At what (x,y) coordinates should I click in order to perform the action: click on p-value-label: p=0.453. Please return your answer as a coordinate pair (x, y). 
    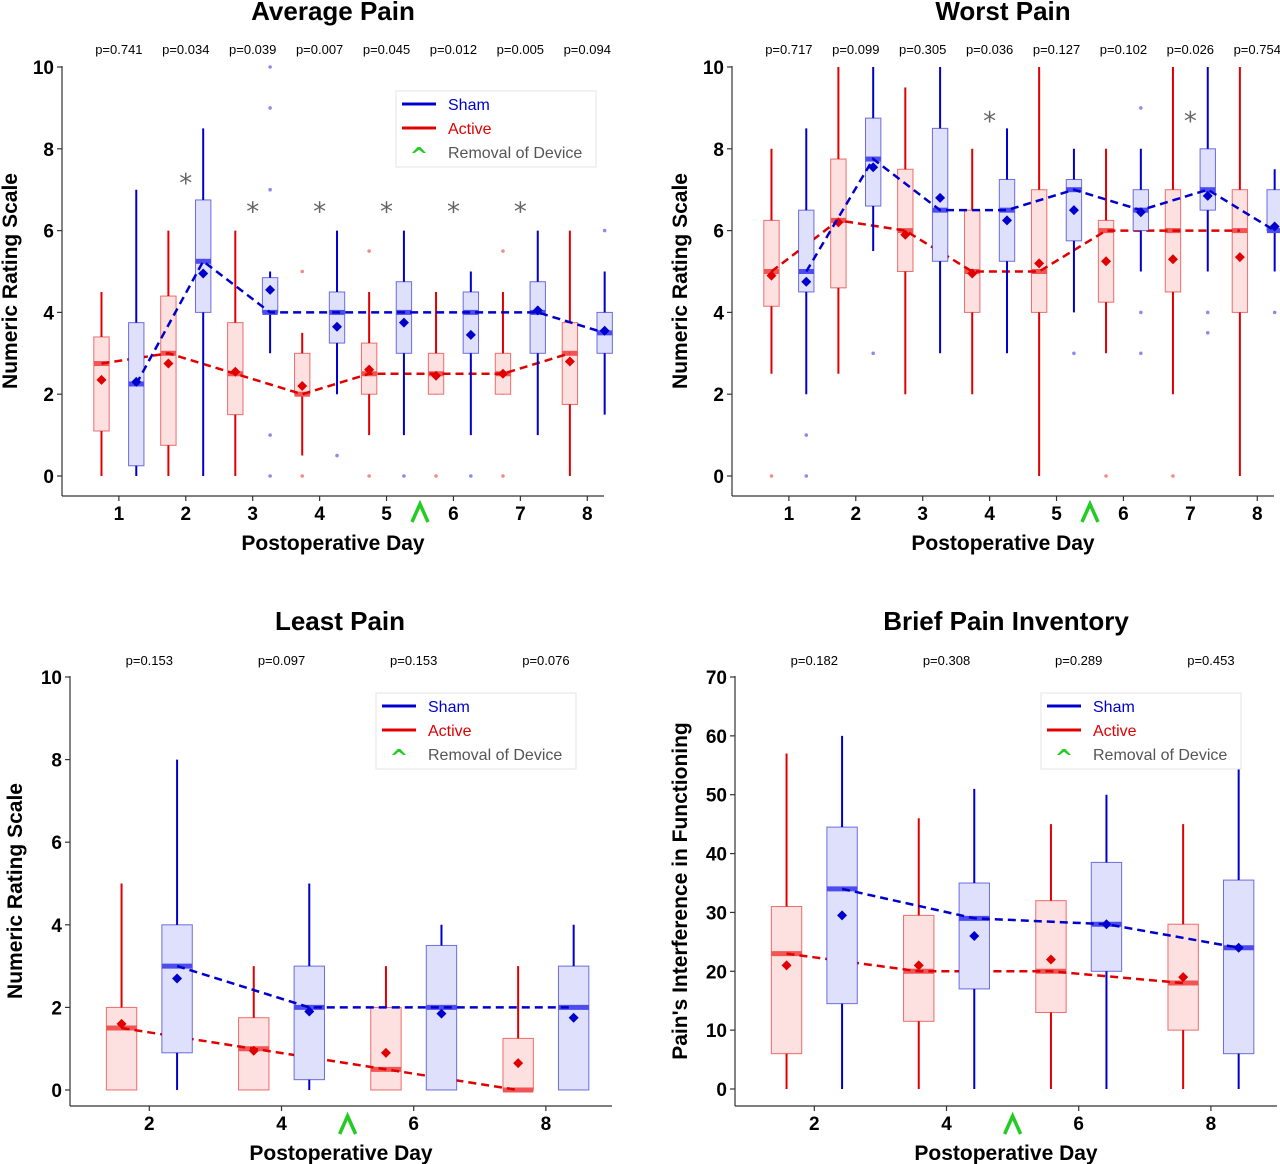
    Looking at the image, I should click on (1210, 660).